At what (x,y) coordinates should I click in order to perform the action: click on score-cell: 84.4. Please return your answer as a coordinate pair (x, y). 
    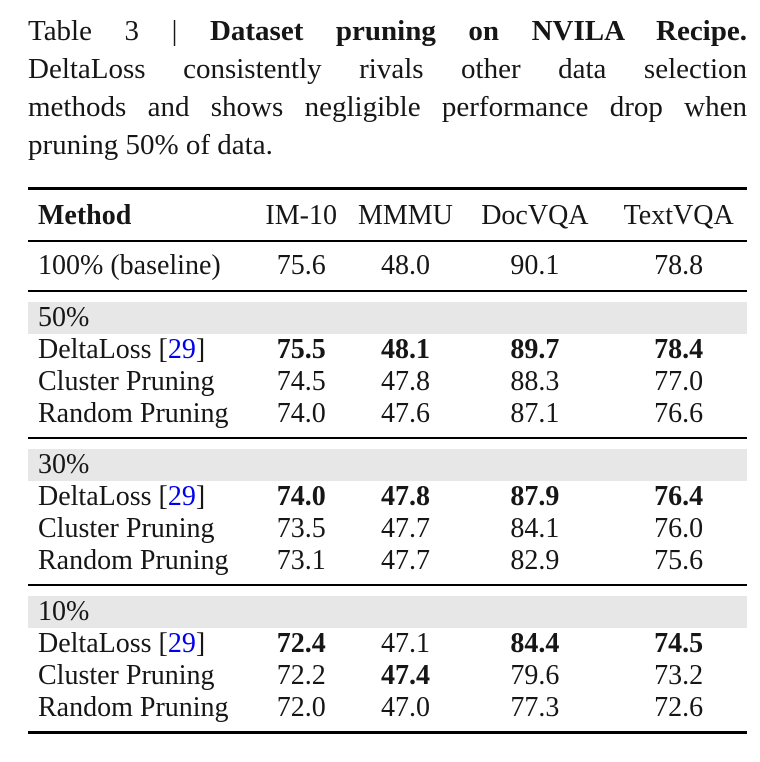
    Looking at the image, I should click on (535, 643).